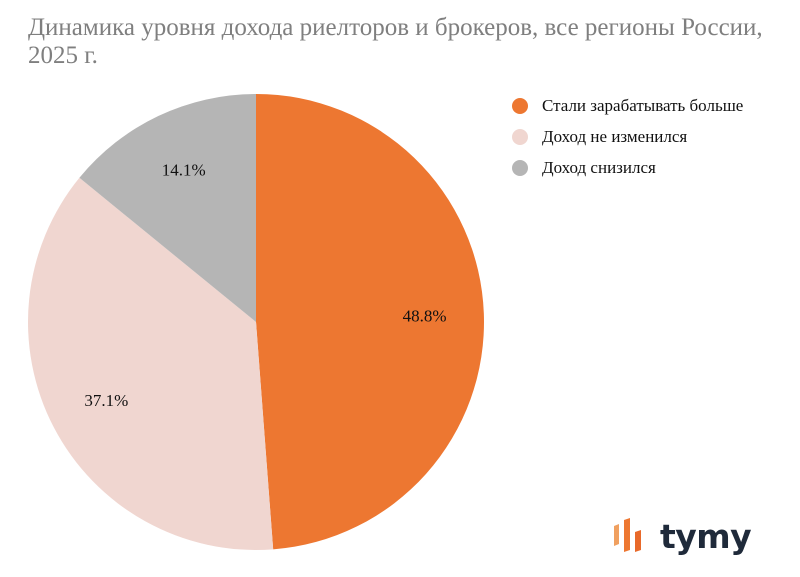  What do you see at coordinates (643, 105) in the screenshot?
I see `legend-label: Стали зарабатывать больше` at bounding box center [643, 105].